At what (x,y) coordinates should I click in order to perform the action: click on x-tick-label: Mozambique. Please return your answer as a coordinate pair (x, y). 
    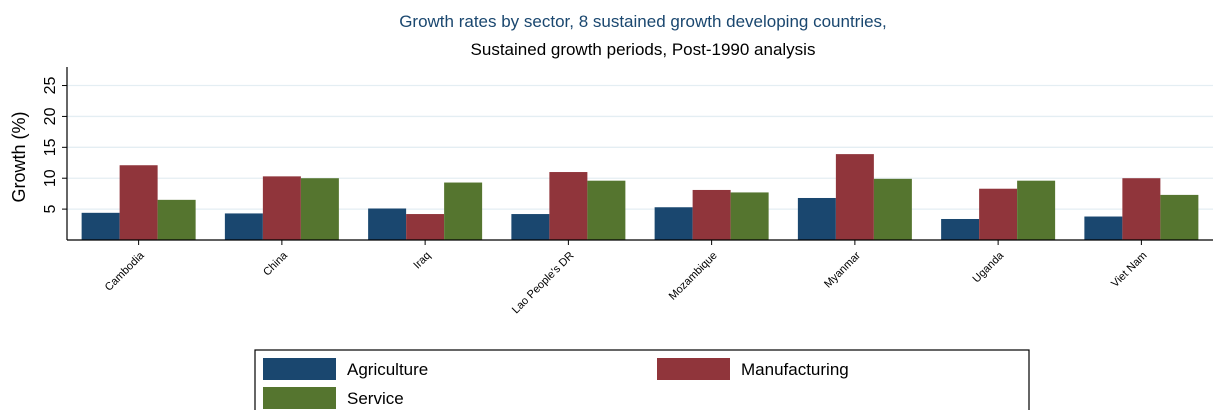
    Looking at the image, I should click on (693, 276).